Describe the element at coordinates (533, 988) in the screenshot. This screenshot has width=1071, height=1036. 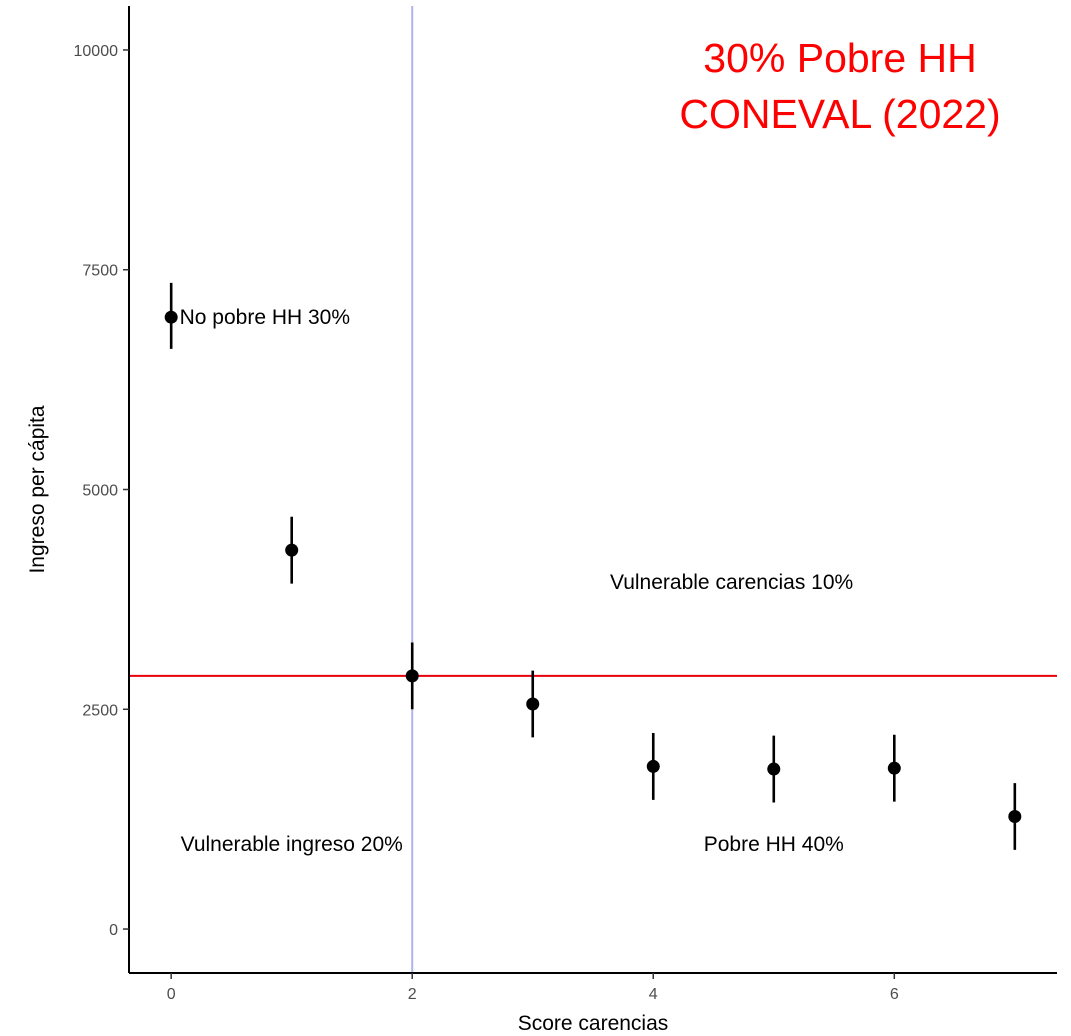
I see `x-ticks: 0 2 4 6` at that location.